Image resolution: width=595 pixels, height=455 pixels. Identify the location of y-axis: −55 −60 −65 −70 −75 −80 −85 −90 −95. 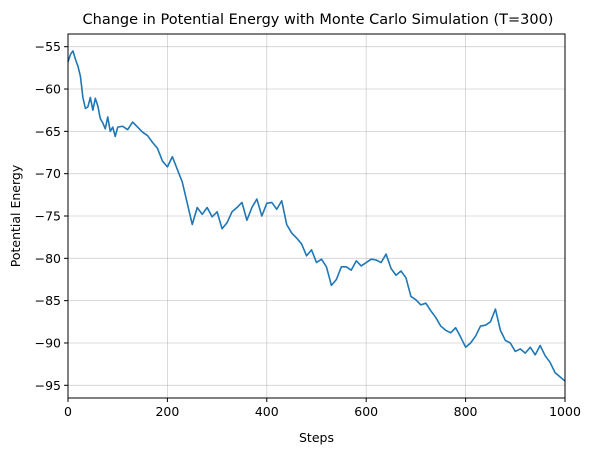
(51, 216).